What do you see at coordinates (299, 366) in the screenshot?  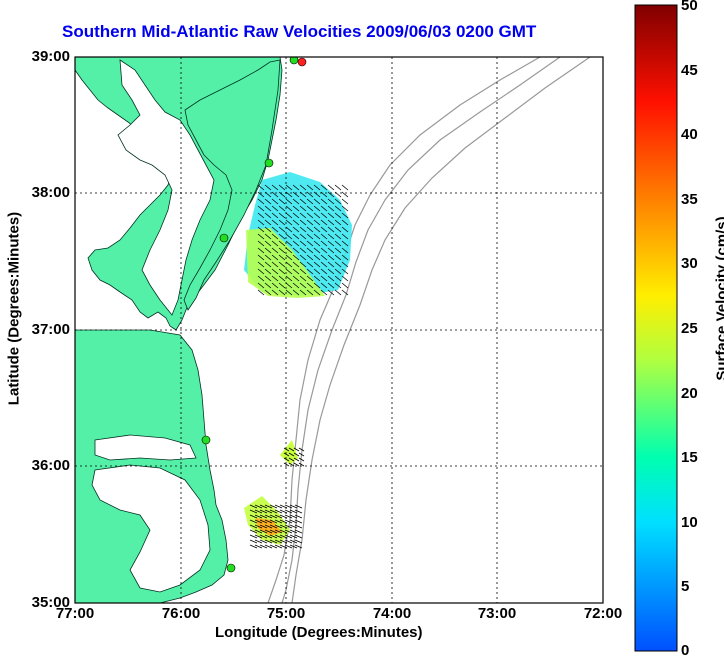 I see `velocity-arrows` at bounding box center [299, 366].